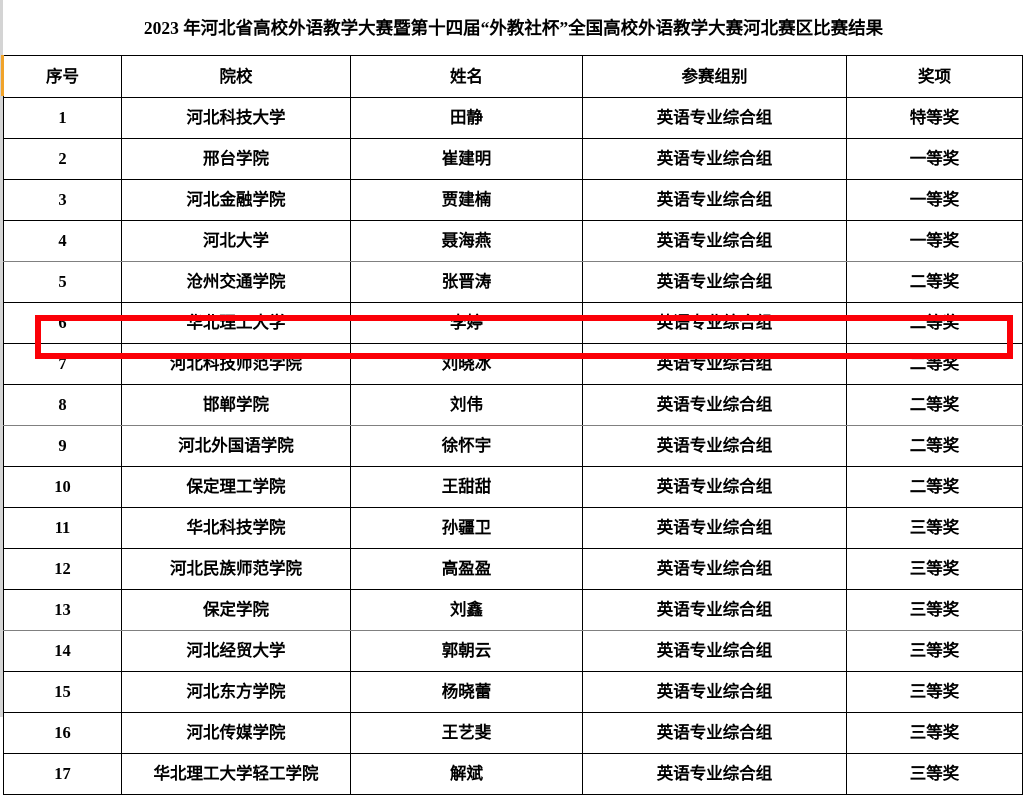  I want to click on cell-index: 3, so click(62, 200).